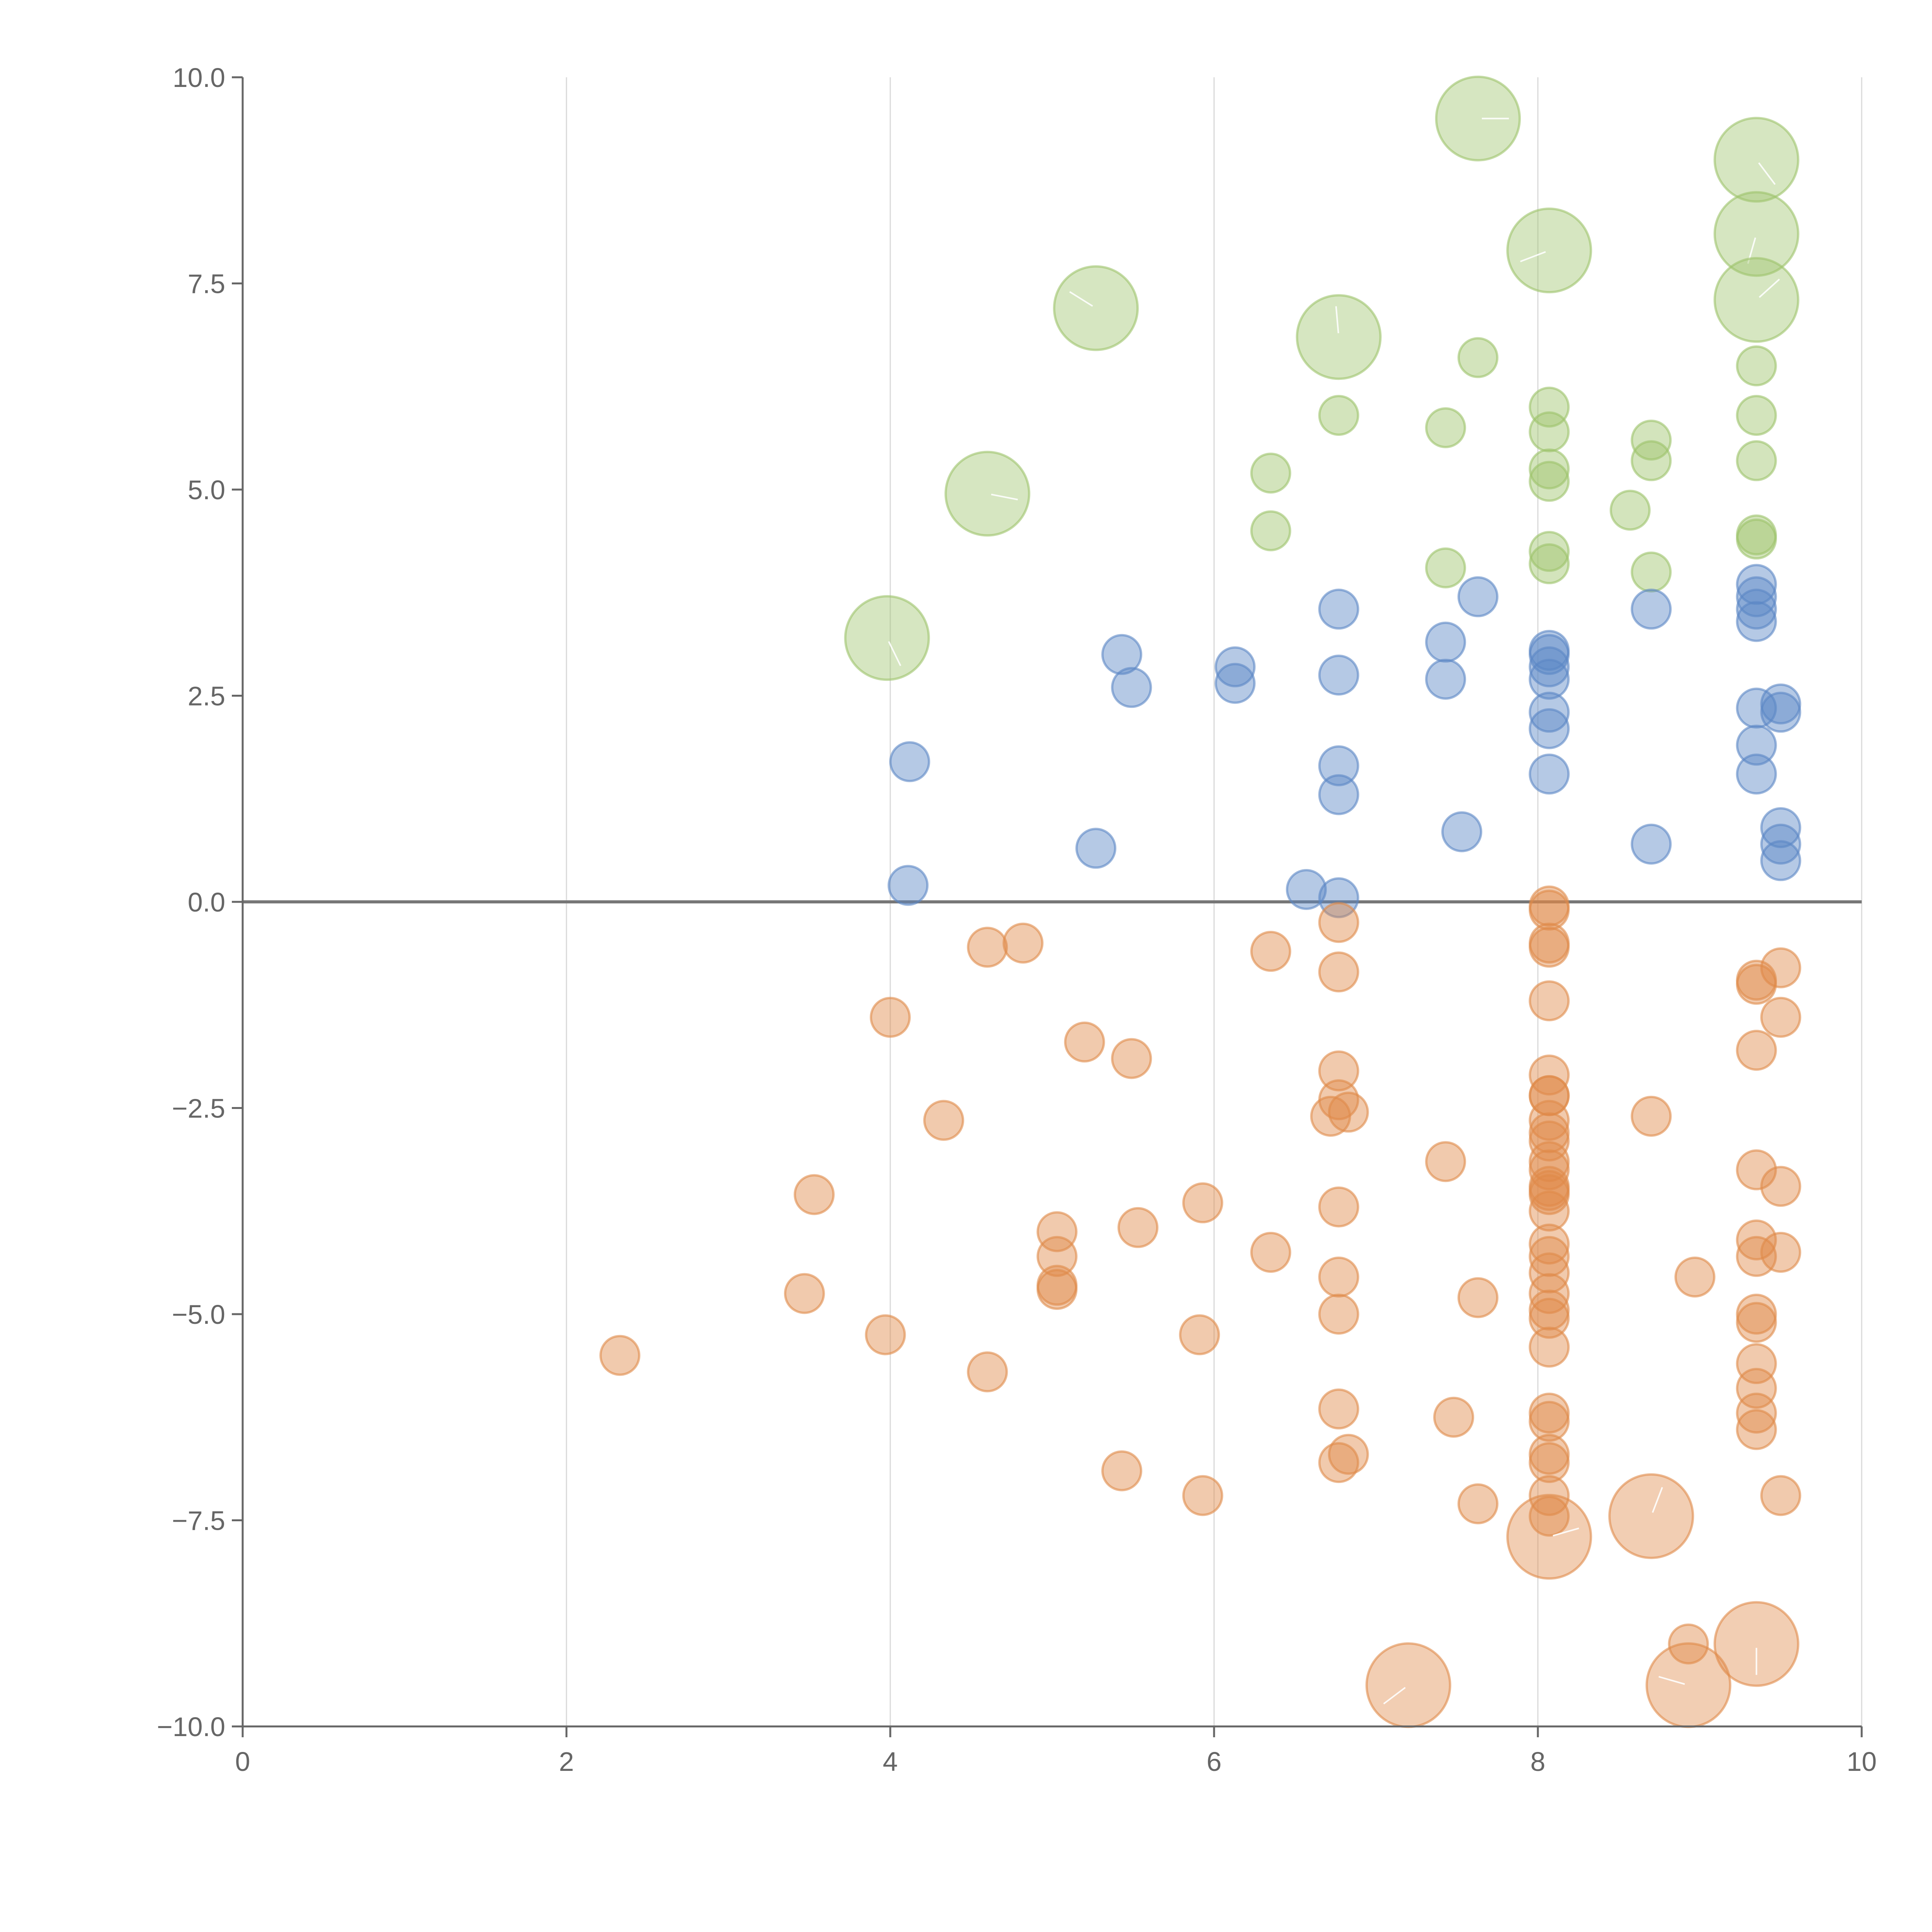  What do you see at coordinates (207, 902) in the screenshot?
I see `y-tick-label: 0.0` at bounding box center [207, 902].